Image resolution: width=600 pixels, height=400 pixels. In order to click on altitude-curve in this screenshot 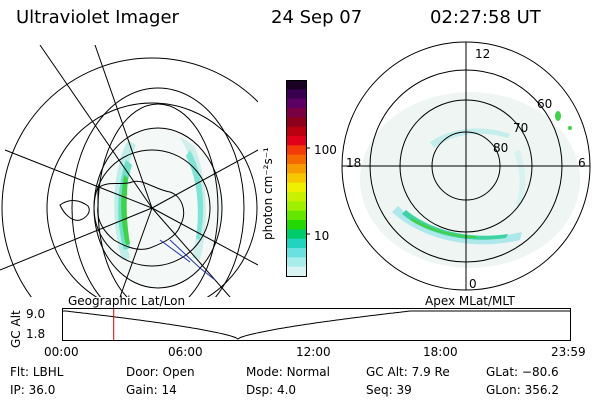, I will do `click(316, 325)`.